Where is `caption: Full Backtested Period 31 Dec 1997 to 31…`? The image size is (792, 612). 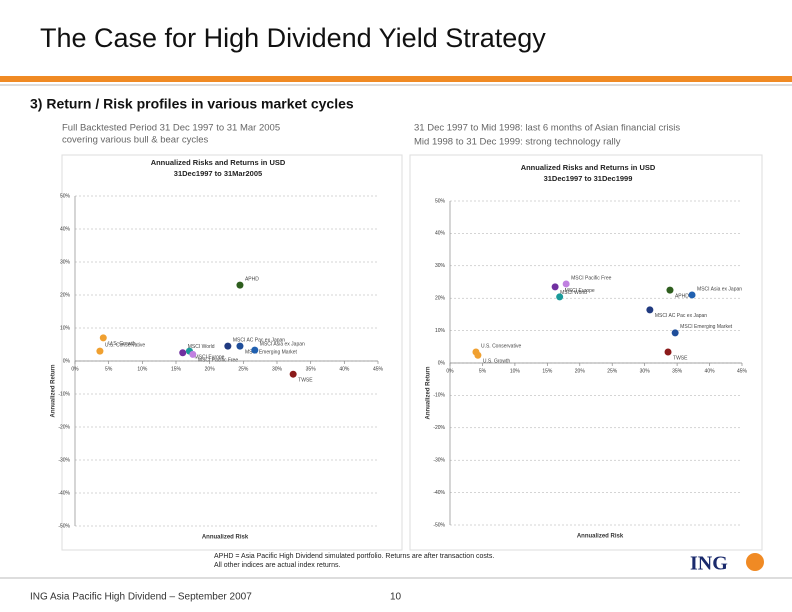 caption: Full Backtested Period 31 Dec 1997 to 31… is located at coordinates (171, 128).